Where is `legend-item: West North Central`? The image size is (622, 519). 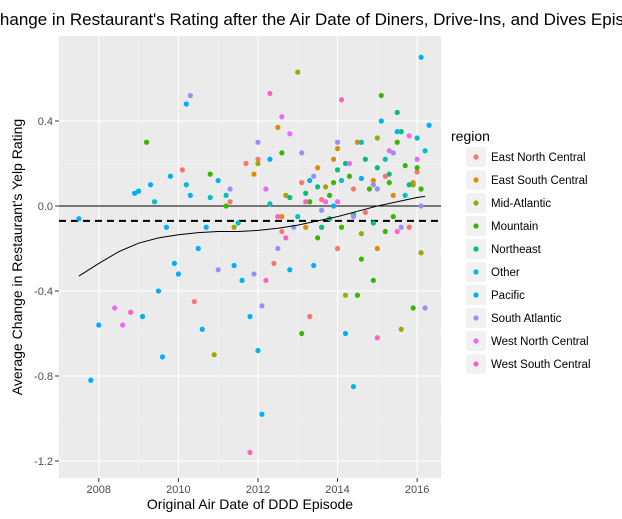
legend-item: West North Central is located at coordinates (527, 341).